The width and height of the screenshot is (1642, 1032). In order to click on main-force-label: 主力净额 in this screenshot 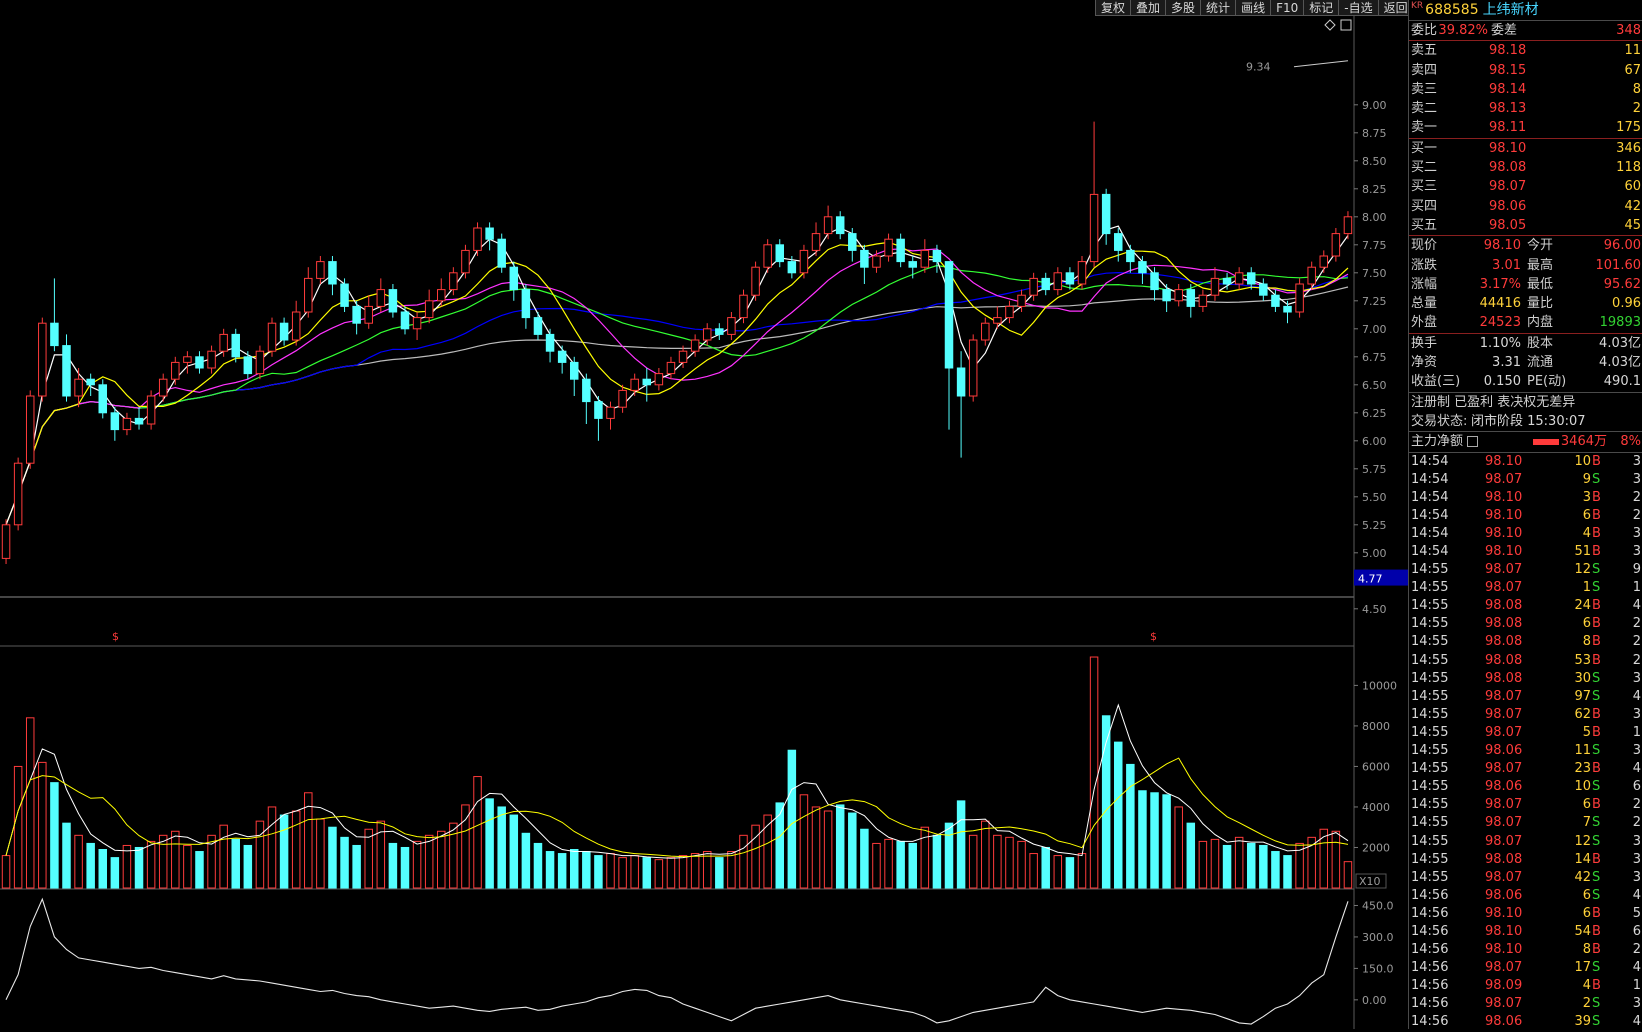, I will do `click(1437, 442)`.